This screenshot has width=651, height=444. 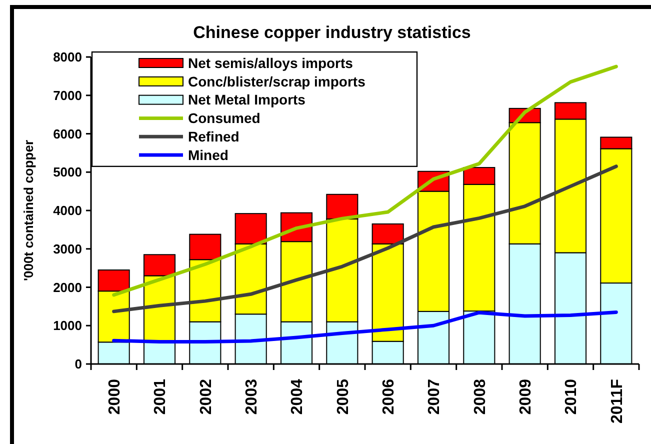 I want to click on x-tick-label: 2003, so click(x=251, y=396).